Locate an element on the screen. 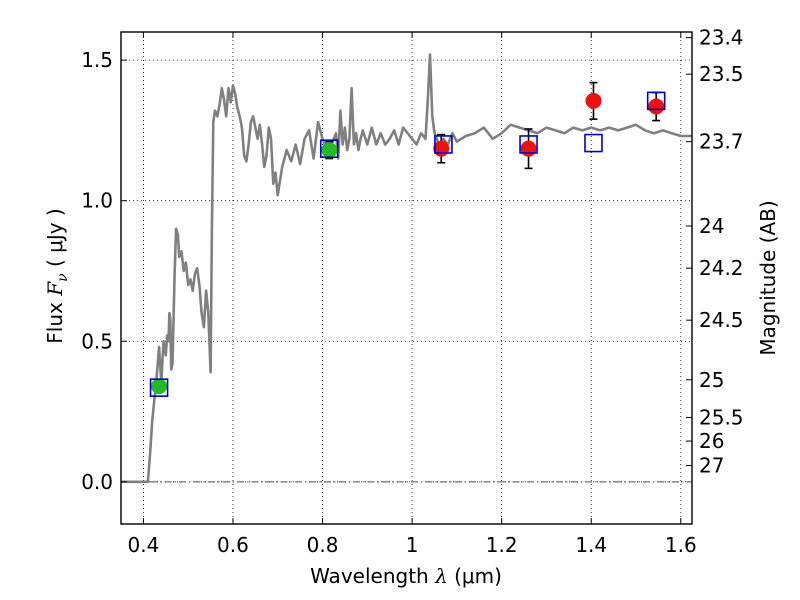  x-tick-label: 1 is located at coordinates (412, 545).